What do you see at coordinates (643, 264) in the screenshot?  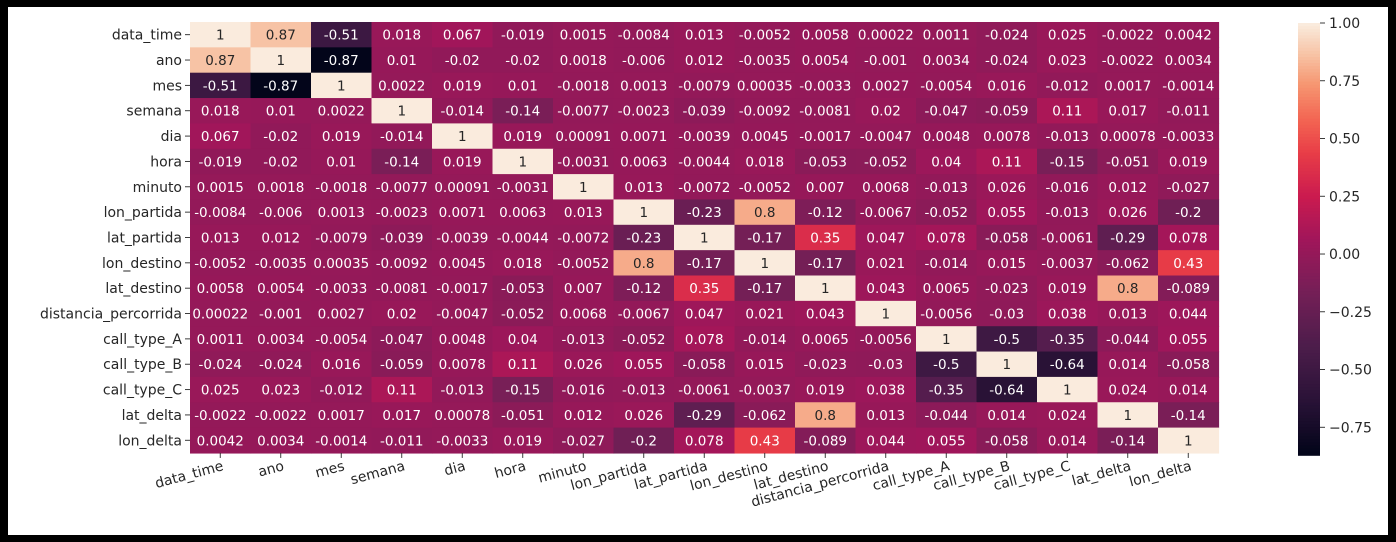 I see `cell-value: 0.8` at bounding box center [643, 264].